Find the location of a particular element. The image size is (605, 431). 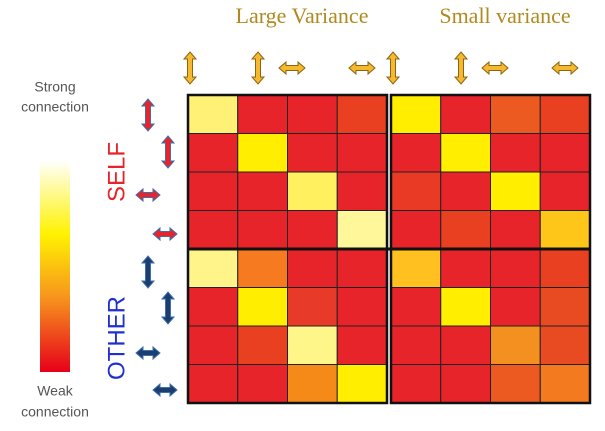

group-label: SELF is located at coordinates (116, 172).